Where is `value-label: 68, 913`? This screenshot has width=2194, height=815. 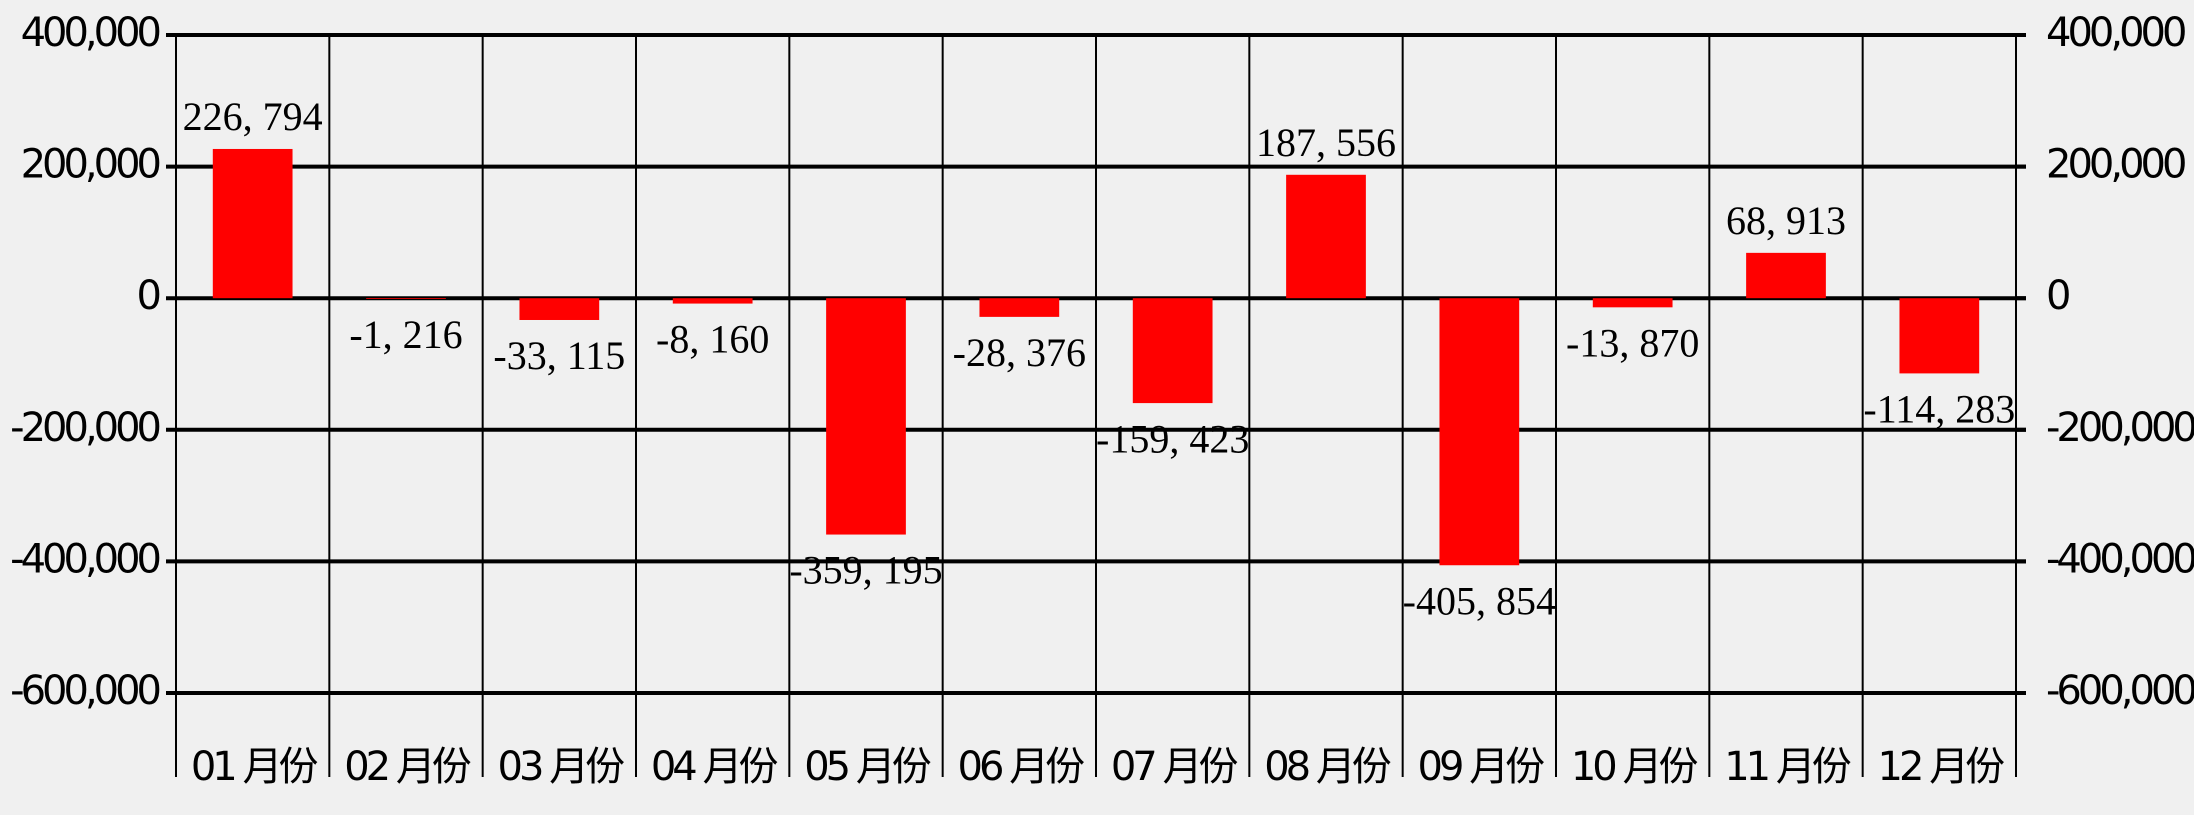 value-label: 68, 913 is located at coordinates (1786, 220).